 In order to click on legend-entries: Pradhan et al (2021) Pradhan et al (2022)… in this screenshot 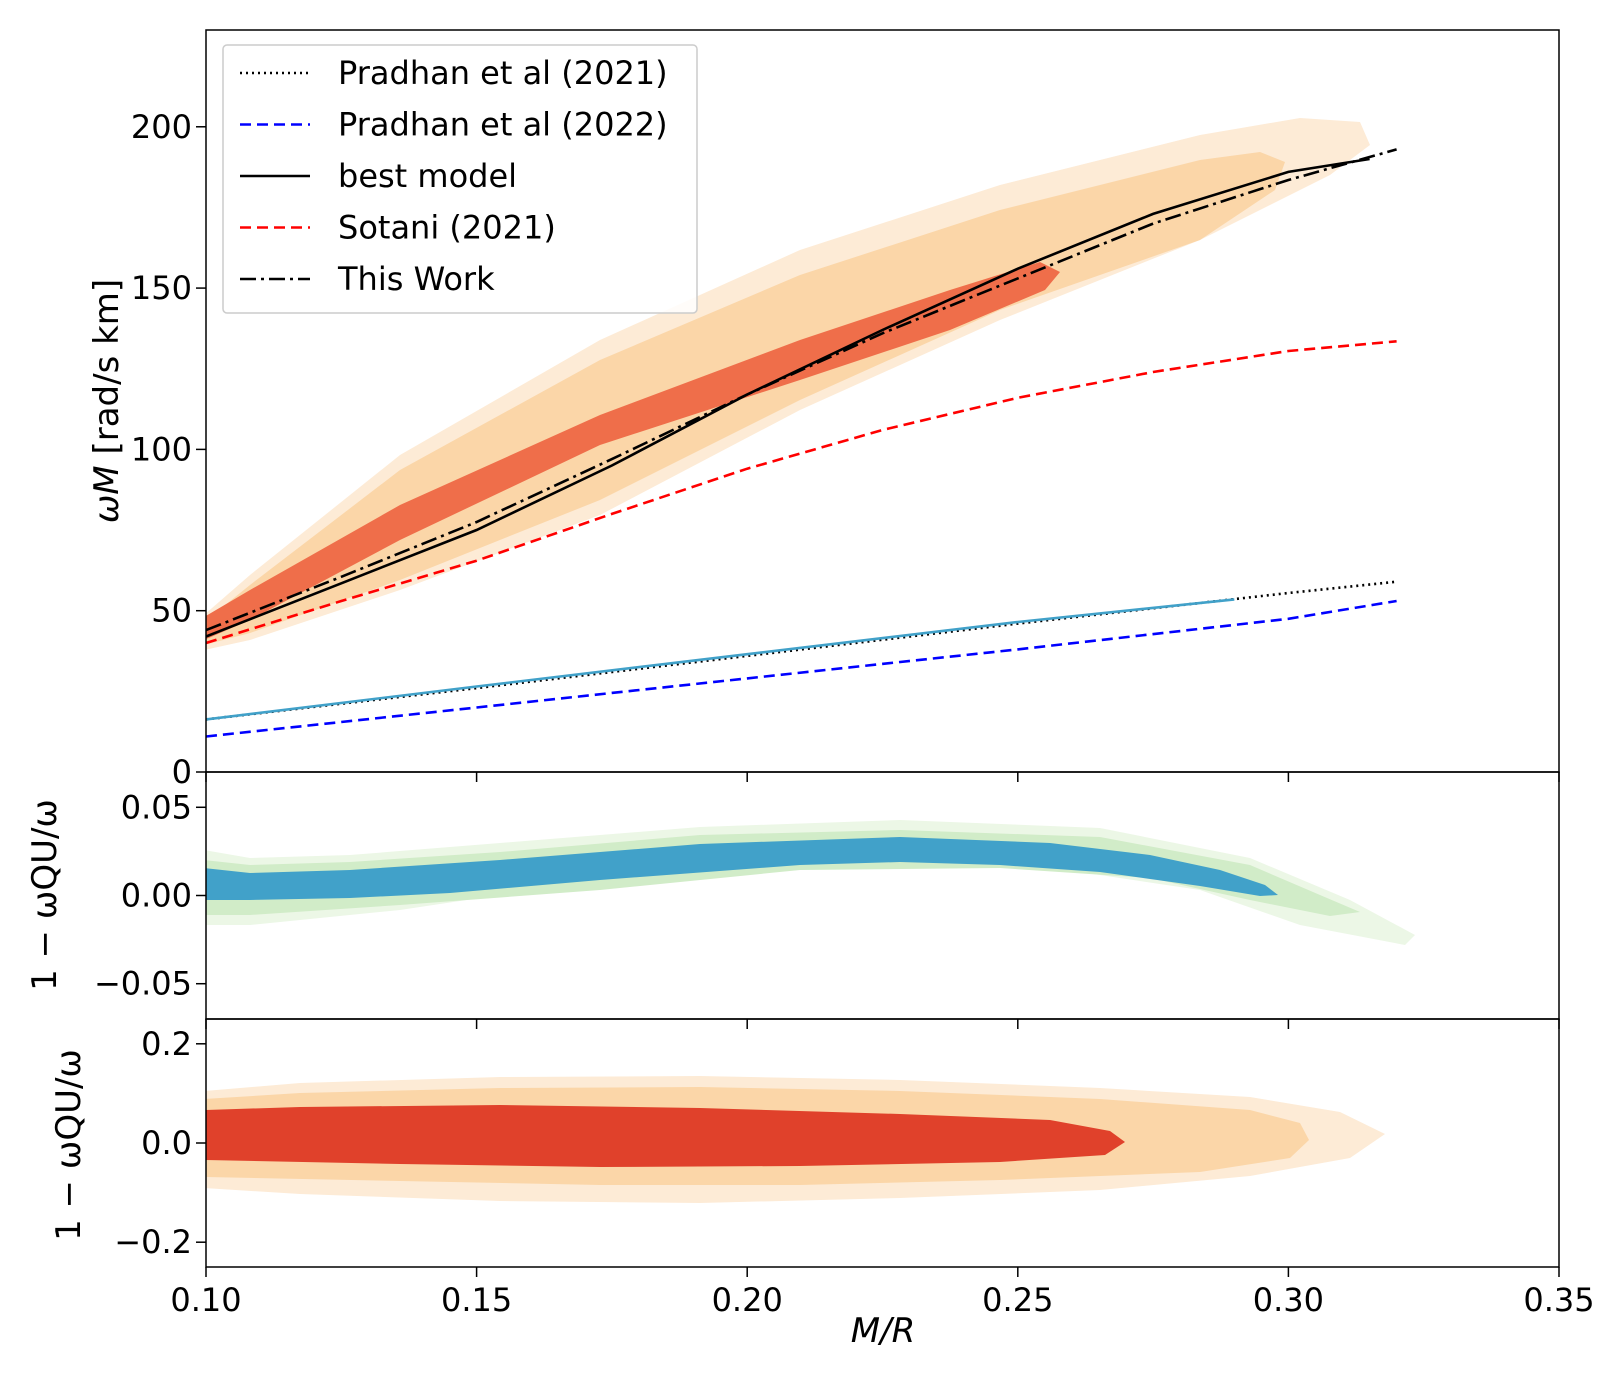, I will do `click(454, 176)`.